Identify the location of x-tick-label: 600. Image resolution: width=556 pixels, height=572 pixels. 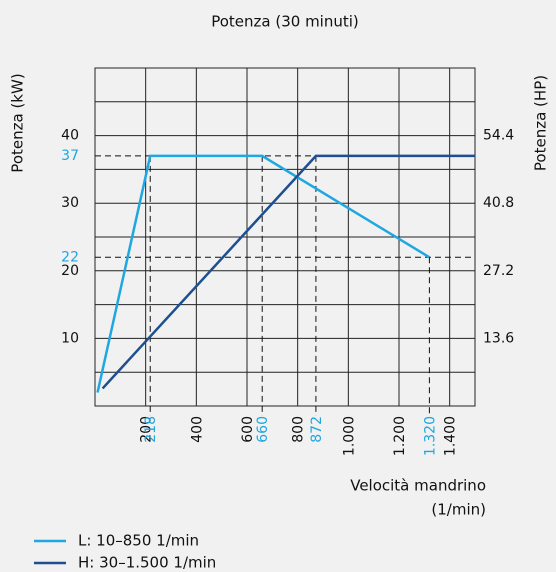
(248, 429).